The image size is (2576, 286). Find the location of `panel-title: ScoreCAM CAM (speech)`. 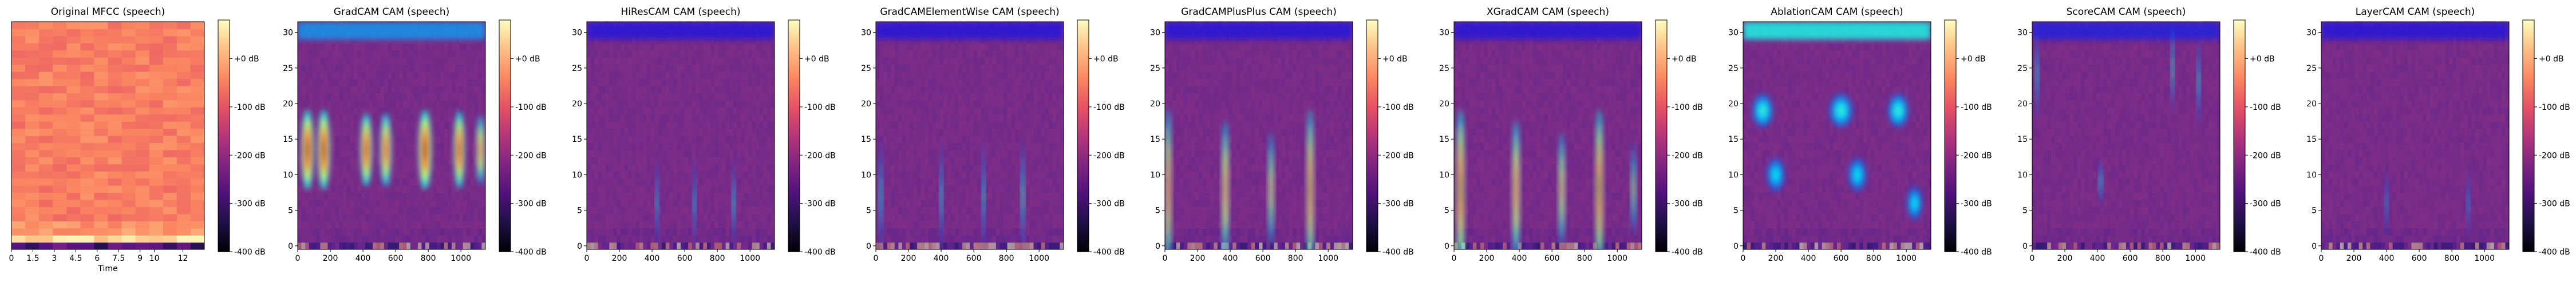

panel-title: ScoreCAM CAM (speech) is located at coordinates (2126, 12).